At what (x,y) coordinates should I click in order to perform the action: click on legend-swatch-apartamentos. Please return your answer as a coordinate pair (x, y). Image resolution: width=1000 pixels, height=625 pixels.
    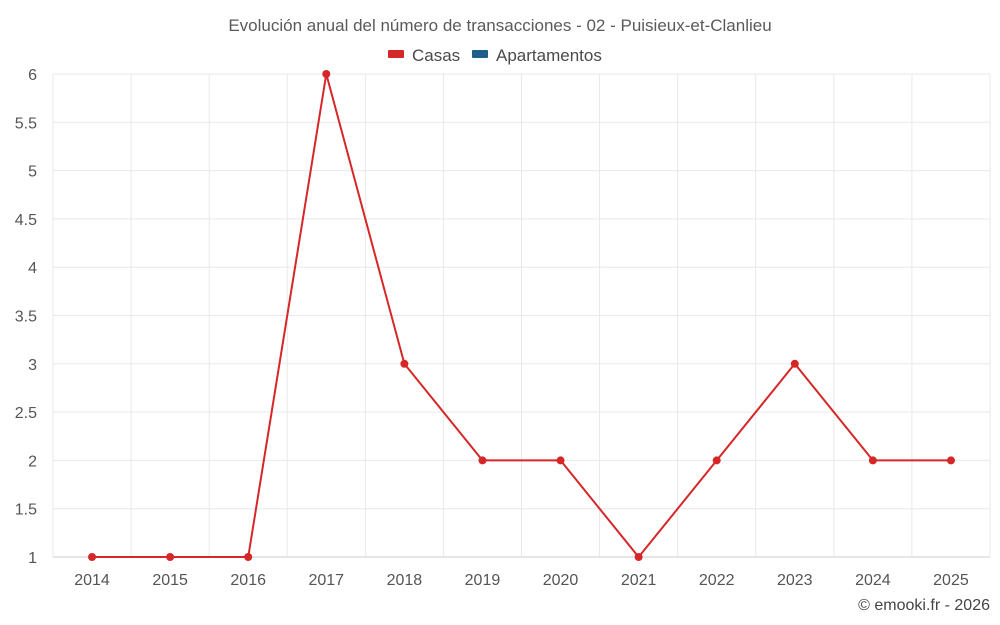
    Looking at the image, I should click on (480, 54).